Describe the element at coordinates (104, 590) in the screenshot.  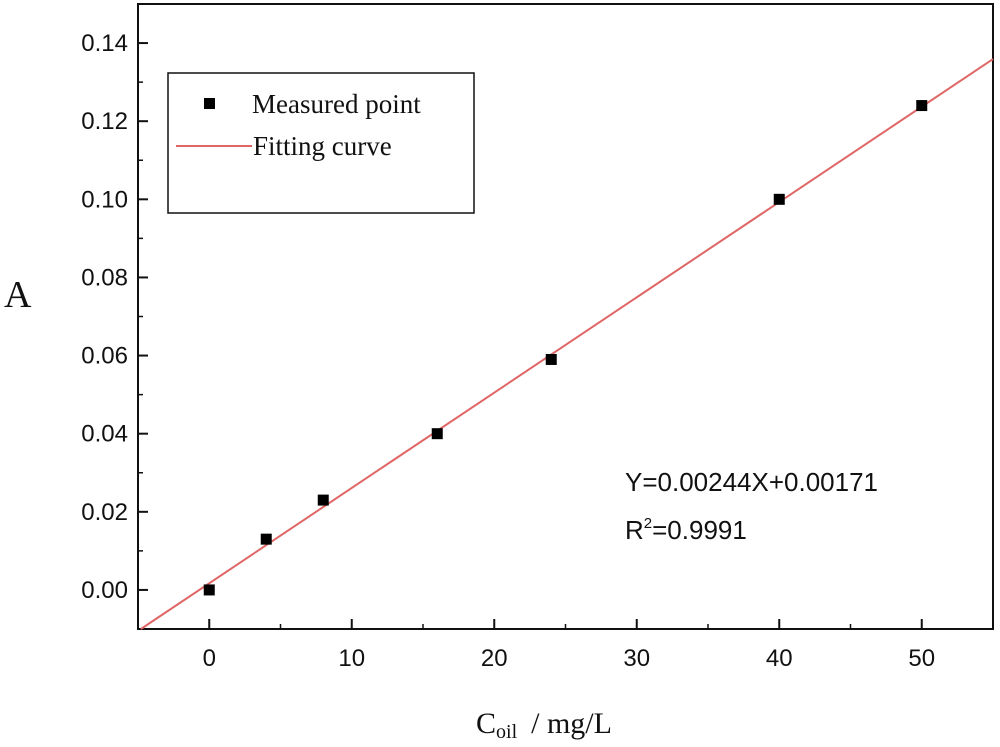
I see `y-tick-label: 0.00` at that location.